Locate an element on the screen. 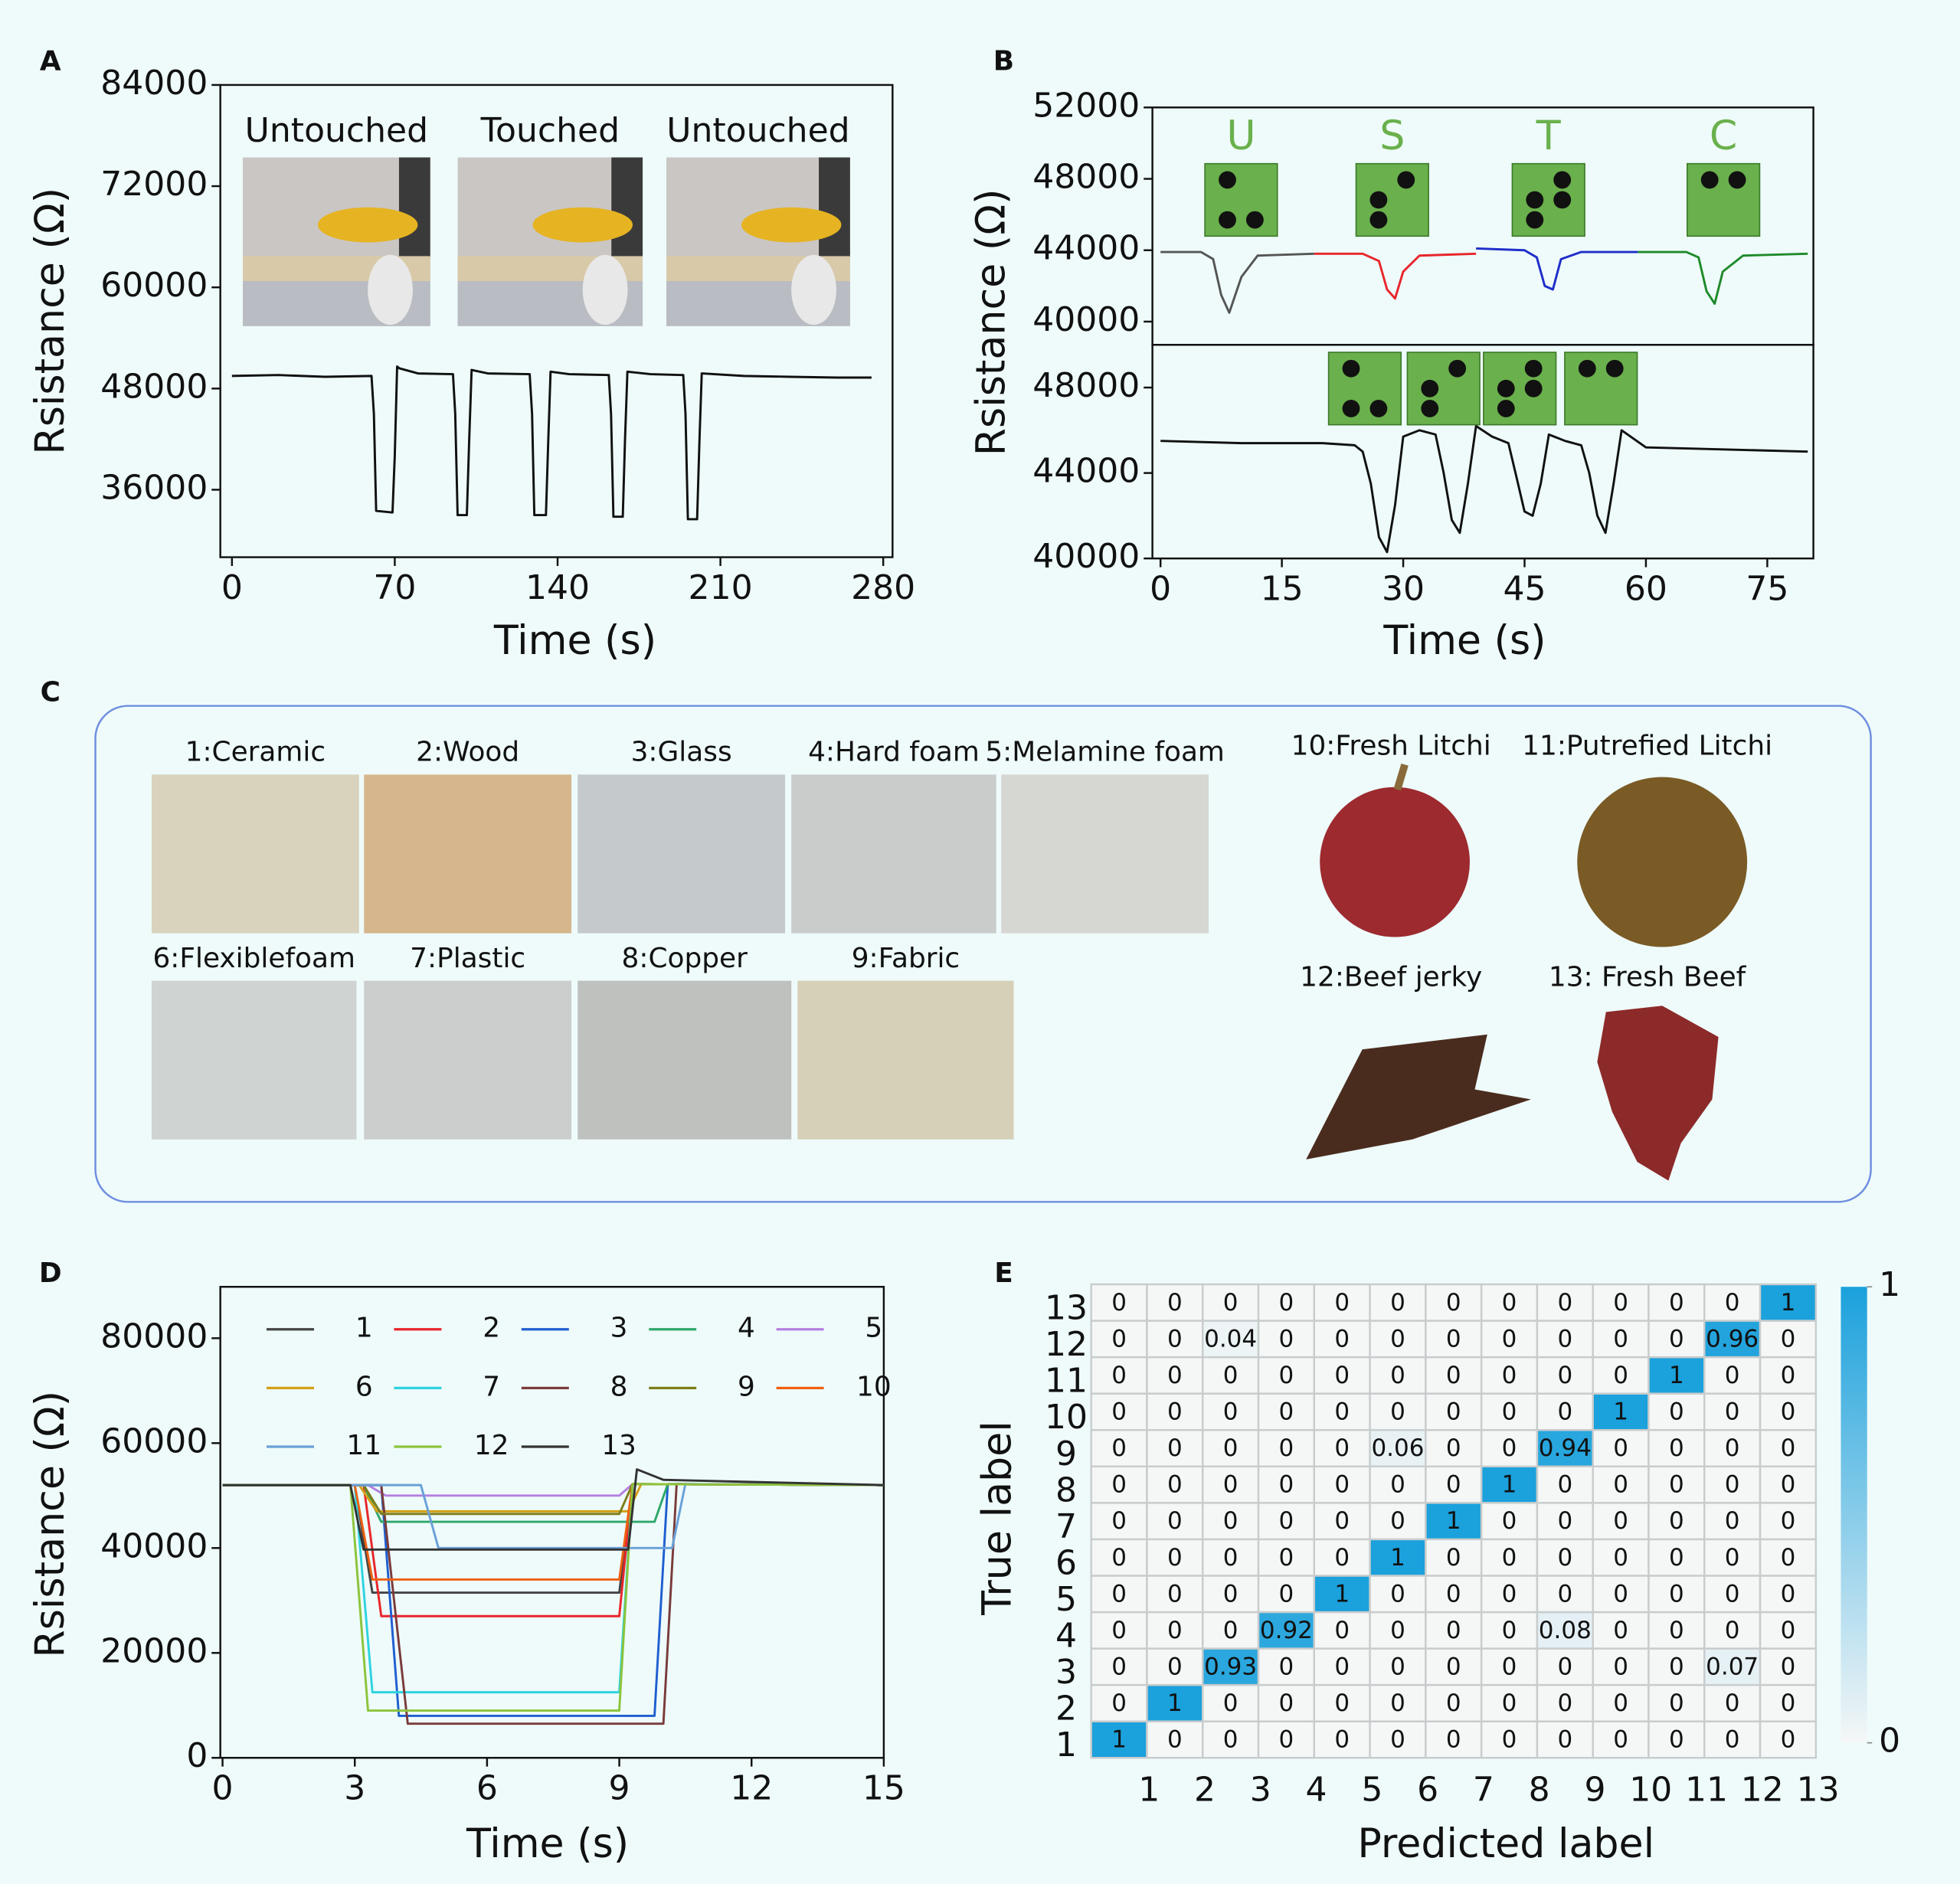 This screenshot has height=1884, width=1960. legend-label: 3 is located at coordinates (619, 1328).